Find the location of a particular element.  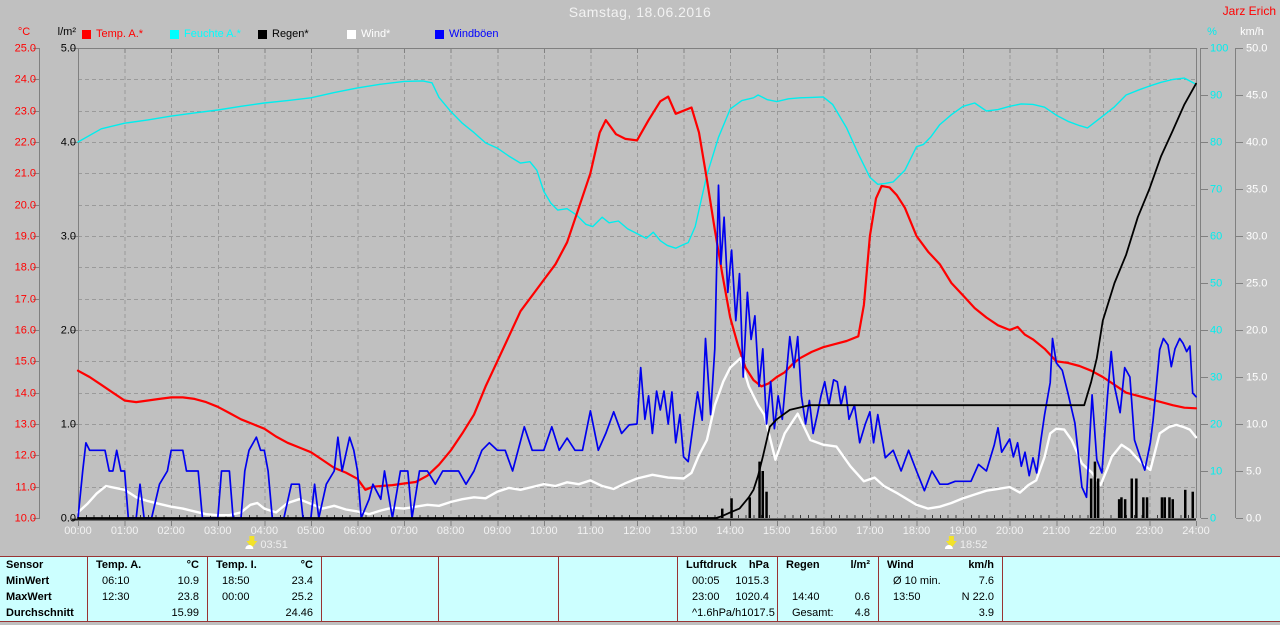

table-col-header: Wind km/h is located at coordinates (940, 565).